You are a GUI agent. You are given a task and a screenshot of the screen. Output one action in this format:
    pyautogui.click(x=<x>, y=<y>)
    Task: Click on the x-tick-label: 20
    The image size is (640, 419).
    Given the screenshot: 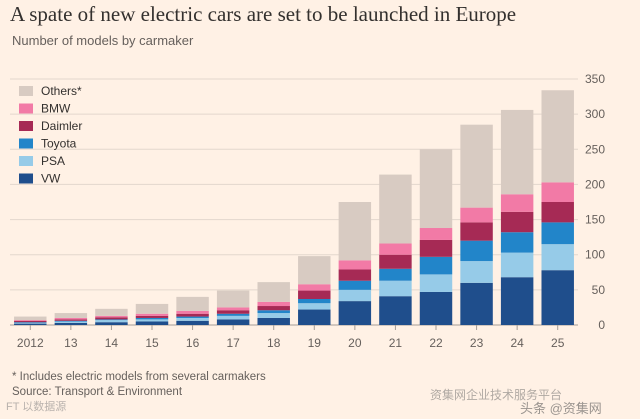 What is the action you would take?
    pyautogui.click(x=355, y=343)
    